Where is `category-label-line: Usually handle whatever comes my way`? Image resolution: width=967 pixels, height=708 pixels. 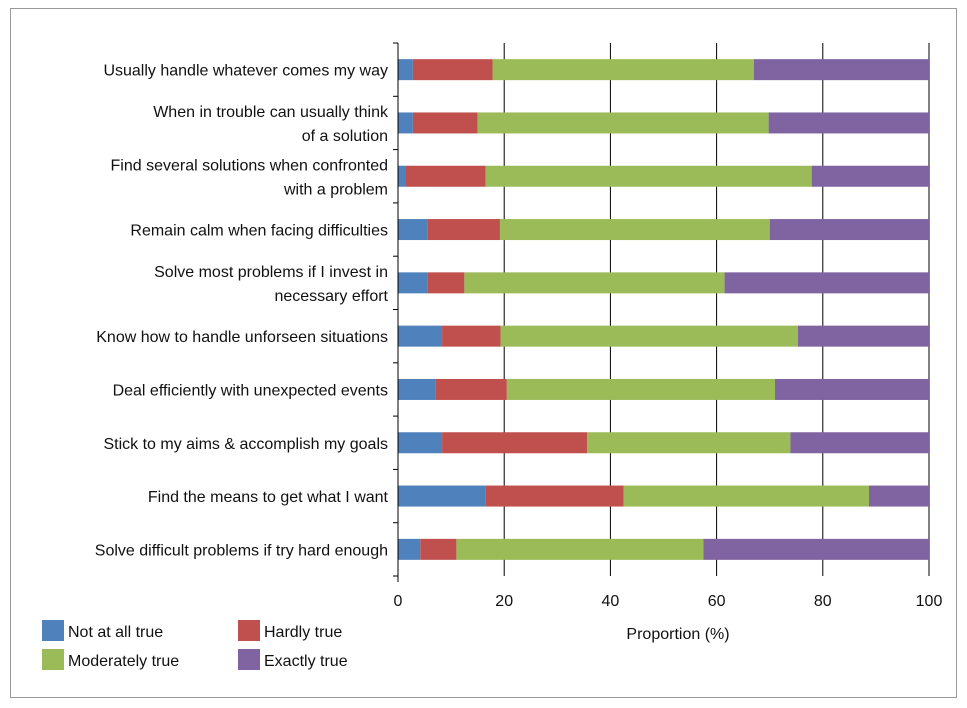 category-label-line: Usually handle whatever comes my way is located at coordinates (245, 71).